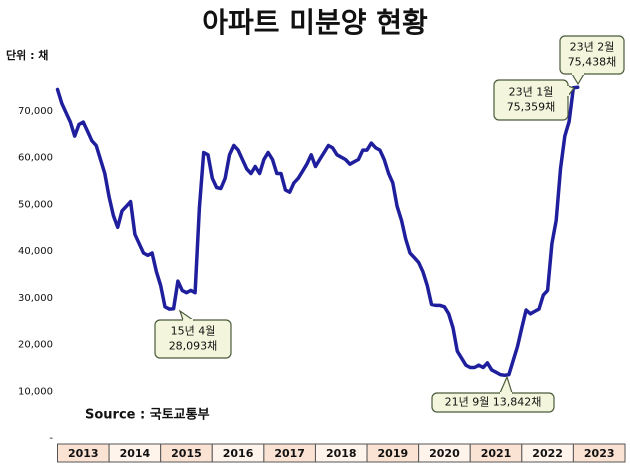 Image resolution: width=630 pixels, height=472 pixels. What do you see at coordinates (135, 453) in the screenshot?
I see `x-tick-label: 2014` at bounding box center [135, 453].